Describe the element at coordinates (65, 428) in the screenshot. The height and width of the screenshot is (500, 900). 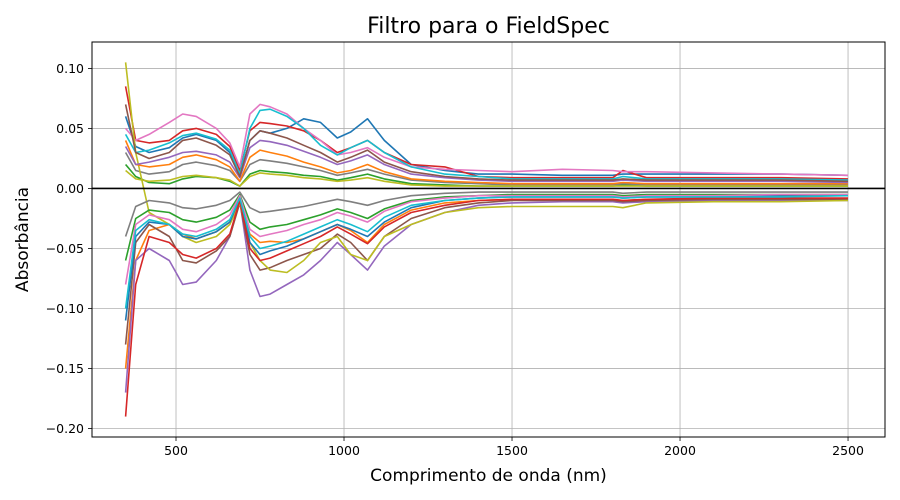
I see `y-tick-label: −0.20` at that location.